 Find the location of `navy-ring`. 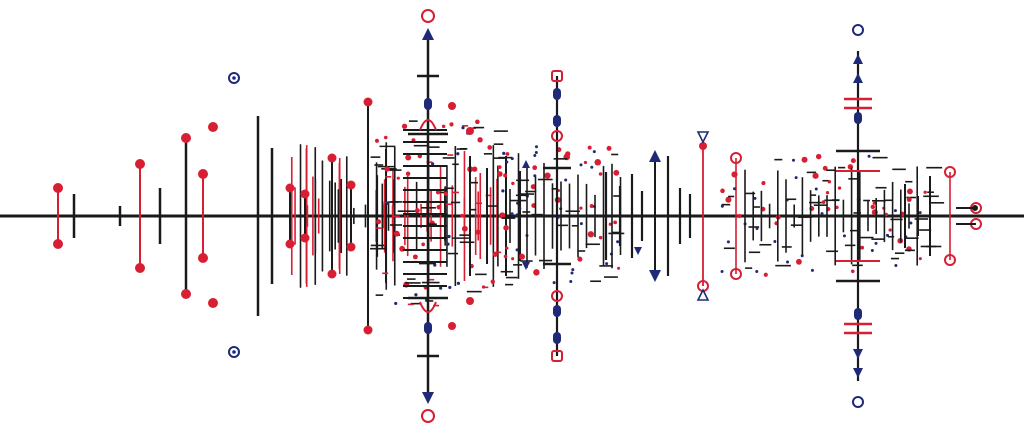

navy-ring is located at coordinates (858, 30).